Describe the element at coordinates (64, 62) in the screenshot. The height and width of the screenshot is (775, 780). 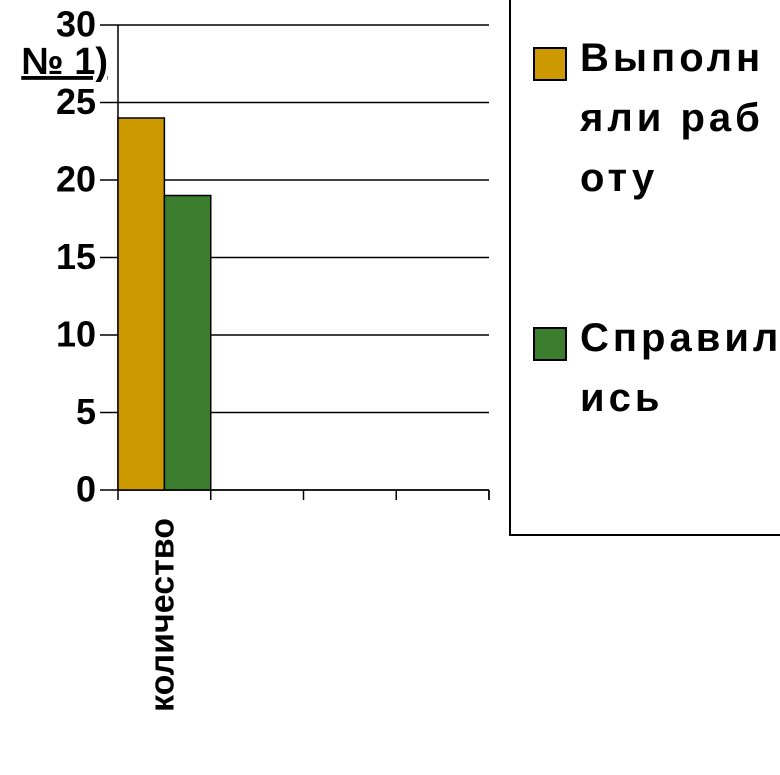
I see `chart-title: № 1)` at that location.